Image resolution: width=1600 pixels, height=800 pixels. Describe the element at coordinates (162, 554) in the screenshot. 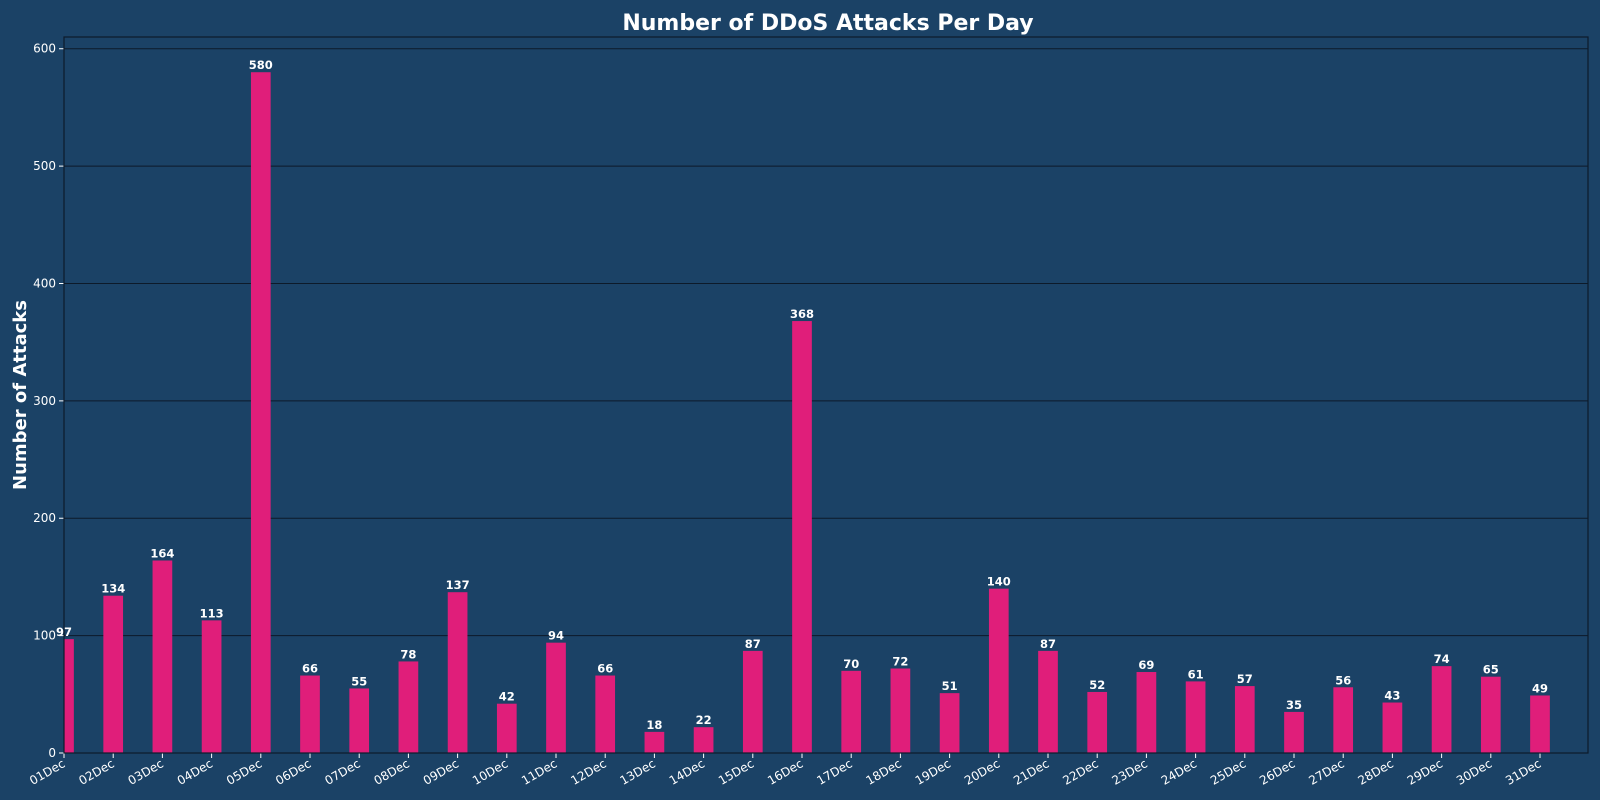

I see `data-label: 164` at that location.